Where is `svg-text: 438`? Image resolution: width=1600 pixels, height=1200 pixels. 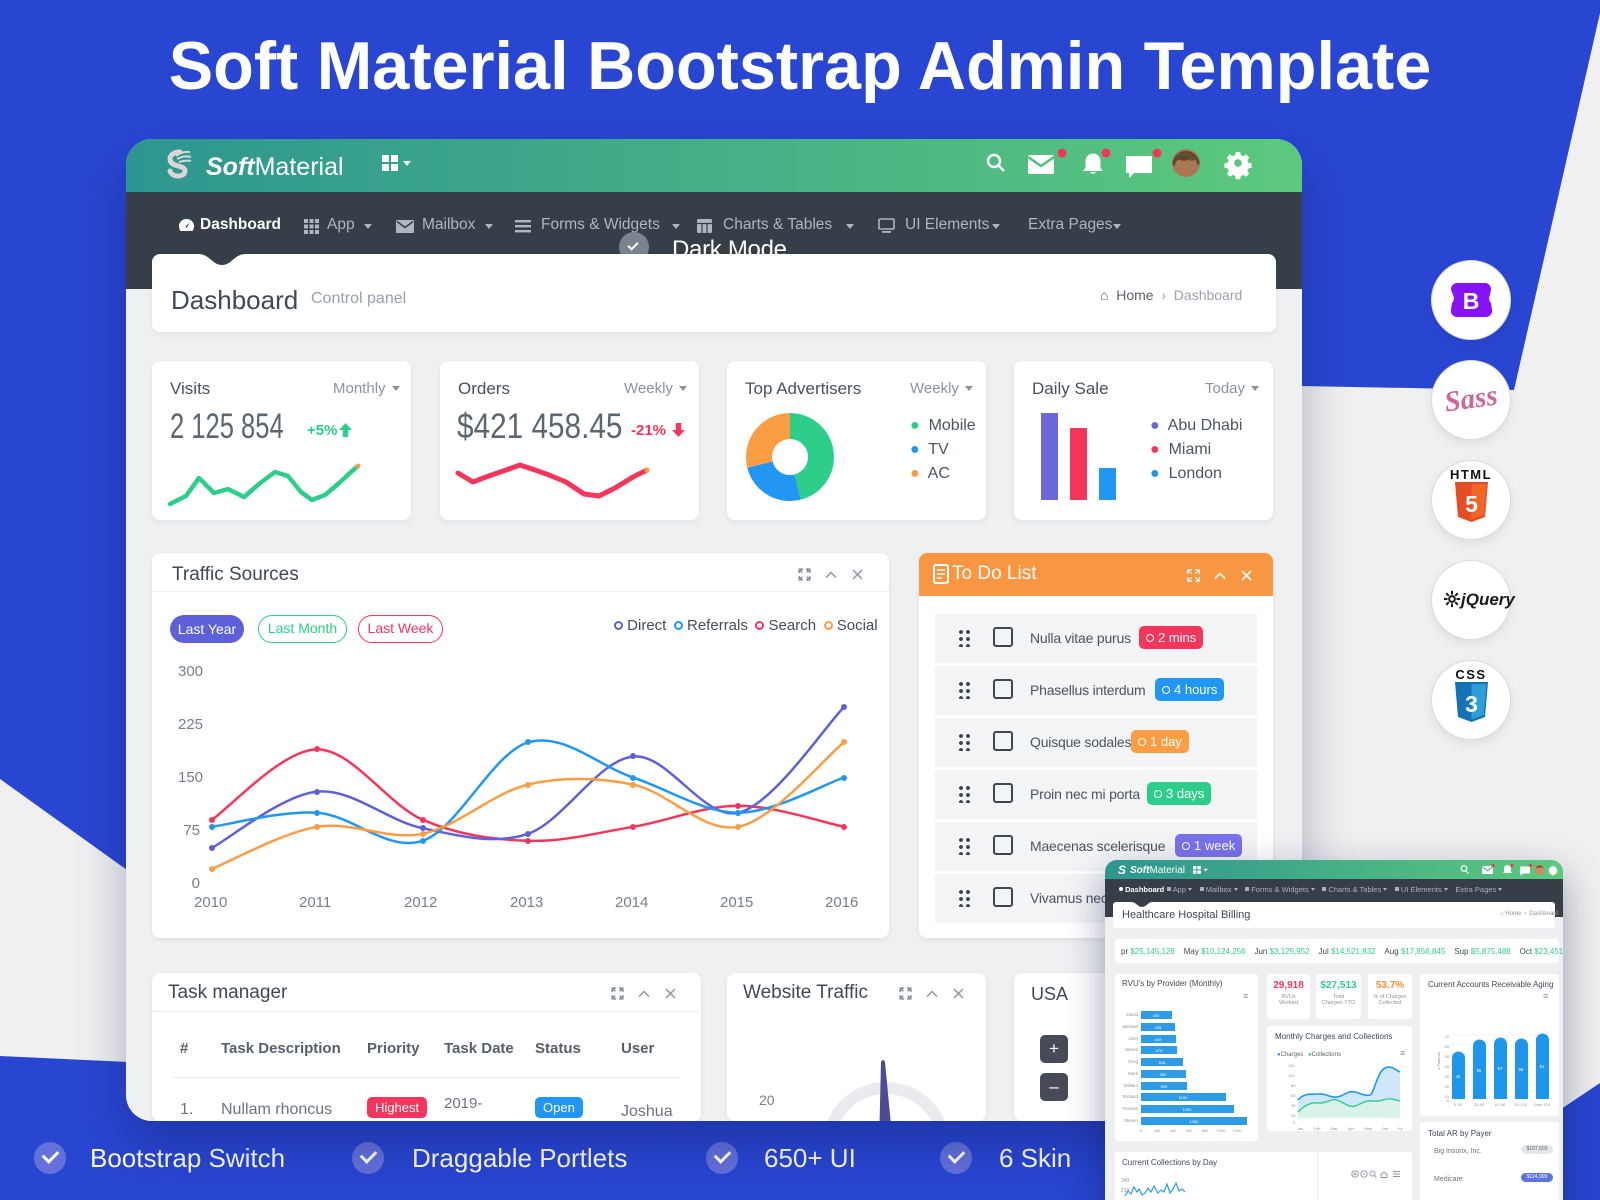
svg-text: 438 is located at coordinates (1158, 1027).